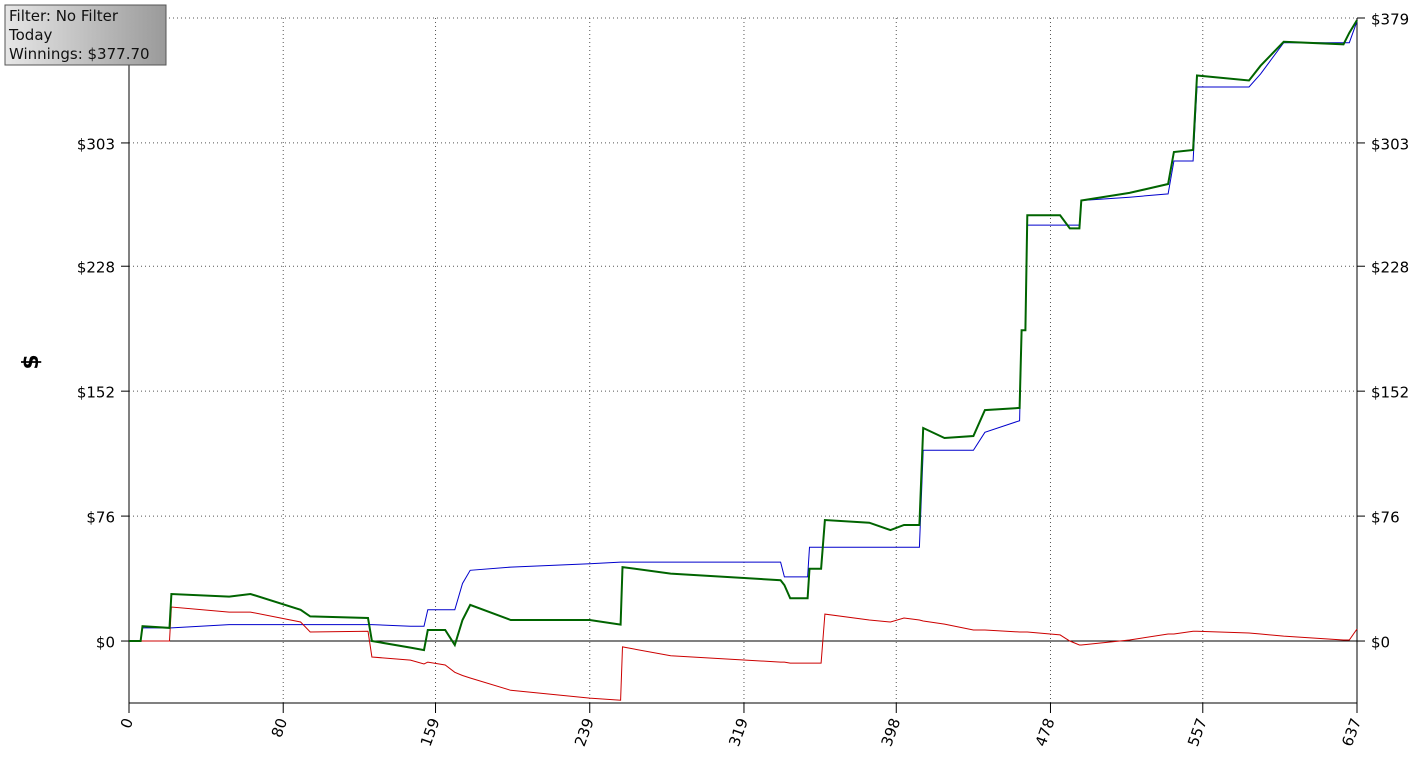 The width and height of the screenshot is (1427, 766). I want to click on info-line: Winnings: $377.70, so click(79, 54).